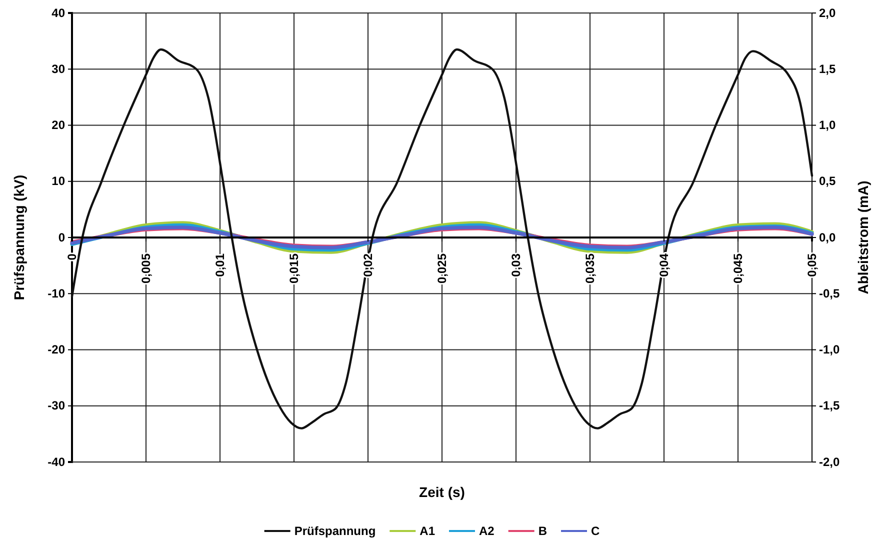 The image size is (877, 543). What do you see at coordinates (590, 268) in the screenshot?
I see `x-tick-label: 0,035` at bounding box center [590, 268].